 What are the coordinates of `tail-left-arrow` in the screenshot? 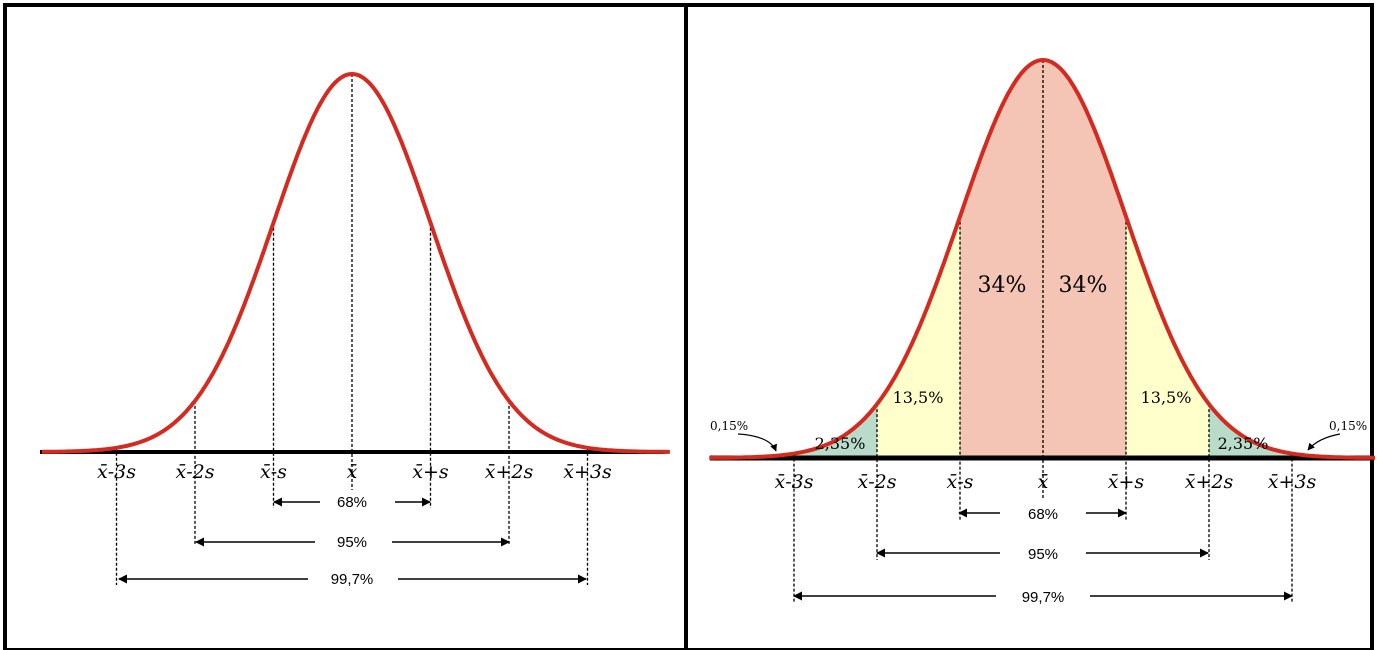 It's located at (757, 442).